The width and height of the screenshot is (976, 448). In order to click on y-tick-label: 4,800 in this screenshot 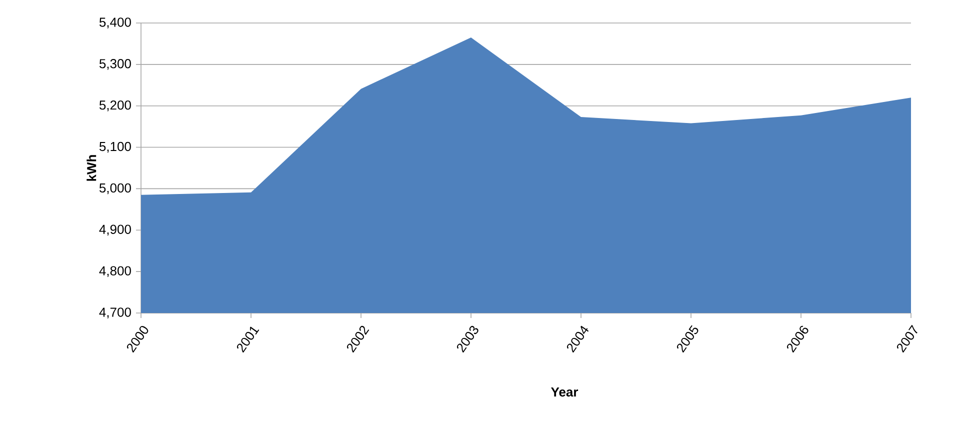, I will do `click(115, 271)`.